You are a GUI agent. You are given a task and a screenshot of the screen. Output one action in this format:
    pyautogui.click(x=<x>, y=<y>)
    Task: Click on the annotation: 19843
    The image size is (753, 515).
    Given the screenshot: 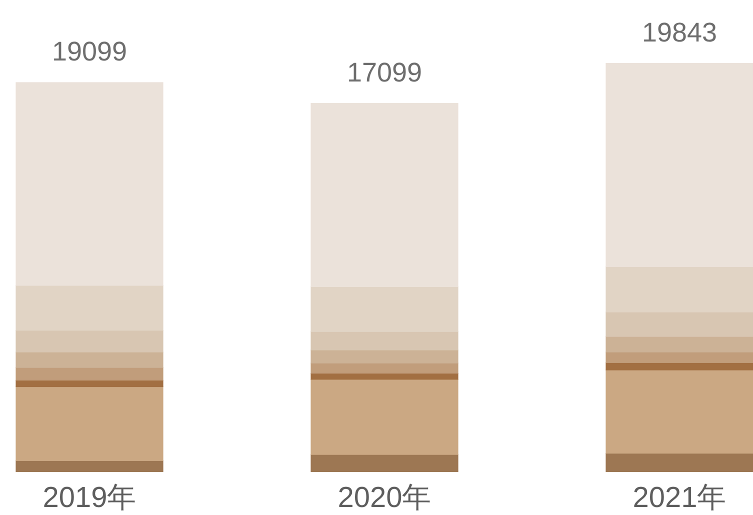 What is the action you would take?
    pyautogui.click(x=680, y=32)
    